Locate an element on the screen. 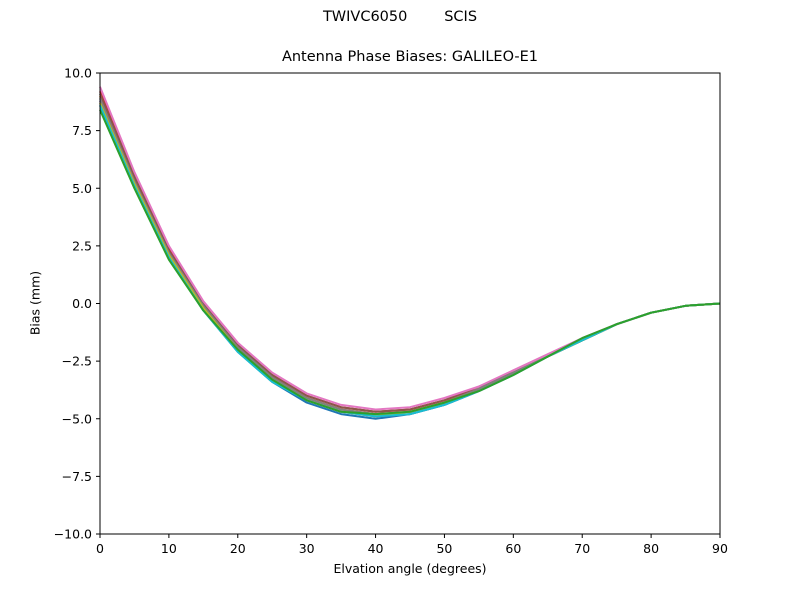  y-tick-label: 7.5 is located at coordinates (82, 130).